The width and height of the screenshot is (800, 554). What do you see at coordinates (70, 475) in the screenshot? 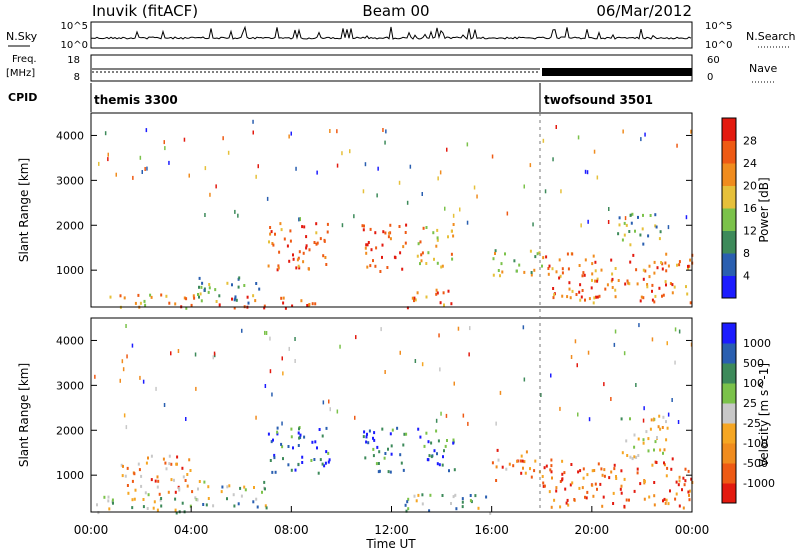
I see `y-tick-label: 1000` at bounding box center [70, 475].